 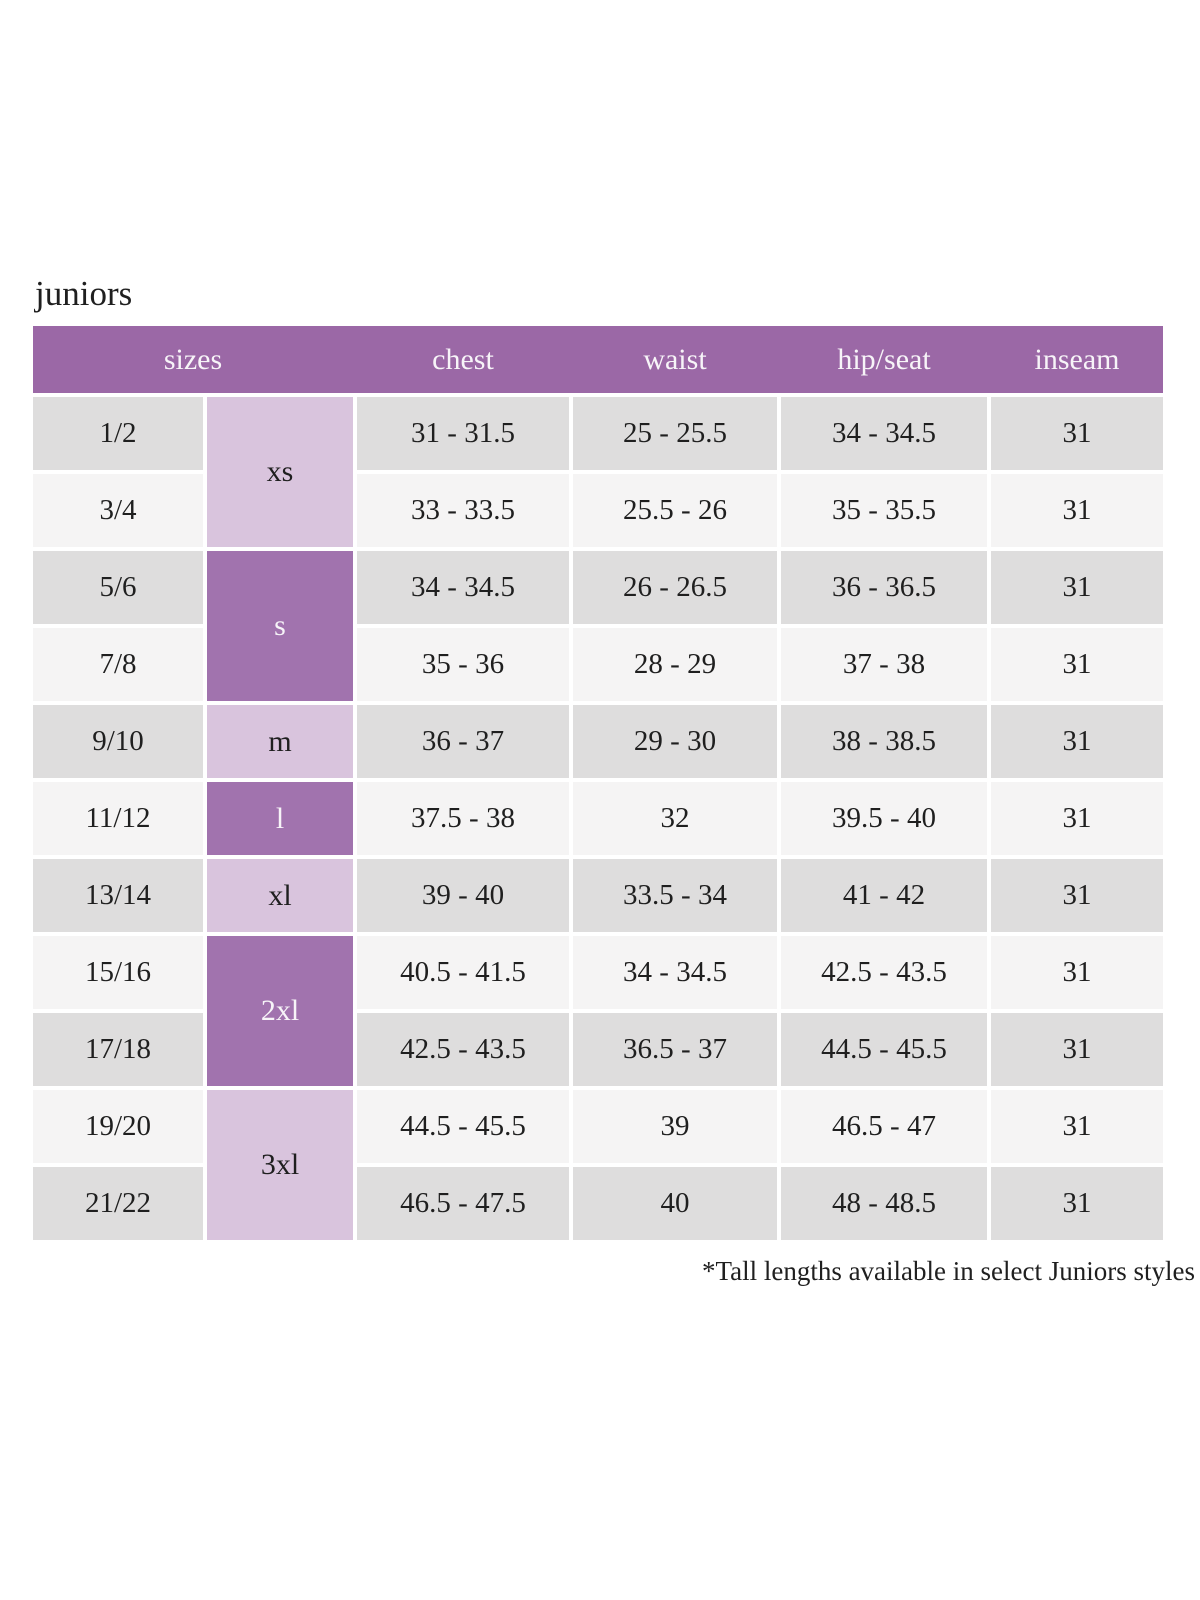 What do you see at coordinates (463, 742) in the screenshot?
I see `chest-cell: 36 - 37` at bounding box center [463, 742].